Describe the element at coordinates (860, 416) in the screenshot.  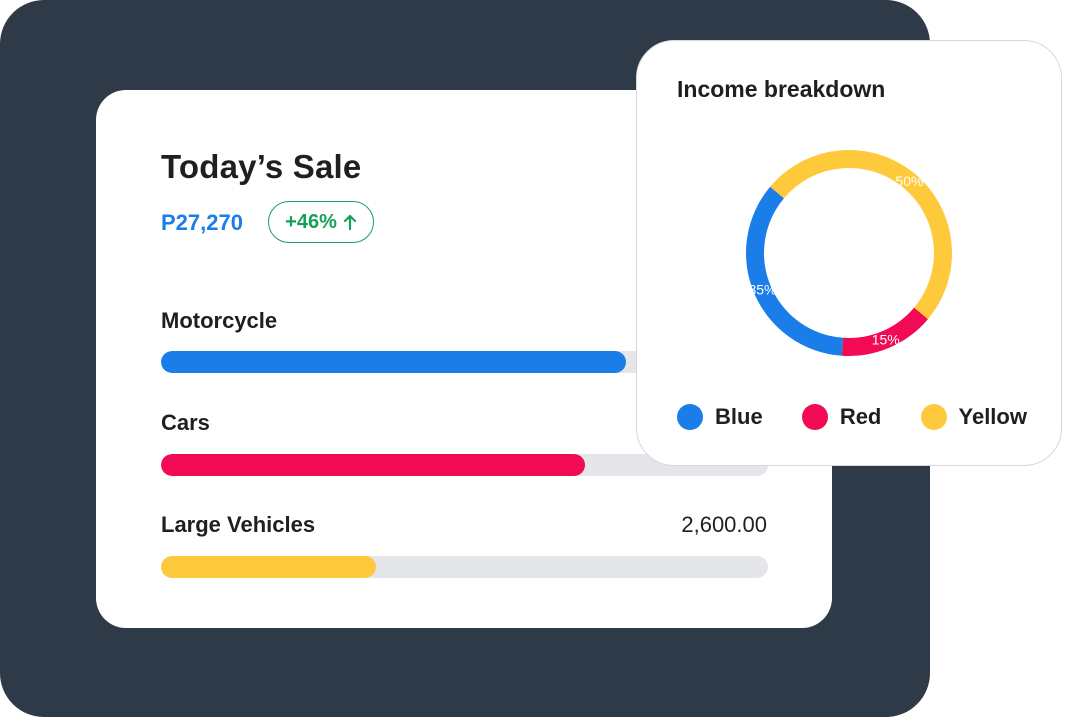
I see `legend-label-red: Red` at that location.